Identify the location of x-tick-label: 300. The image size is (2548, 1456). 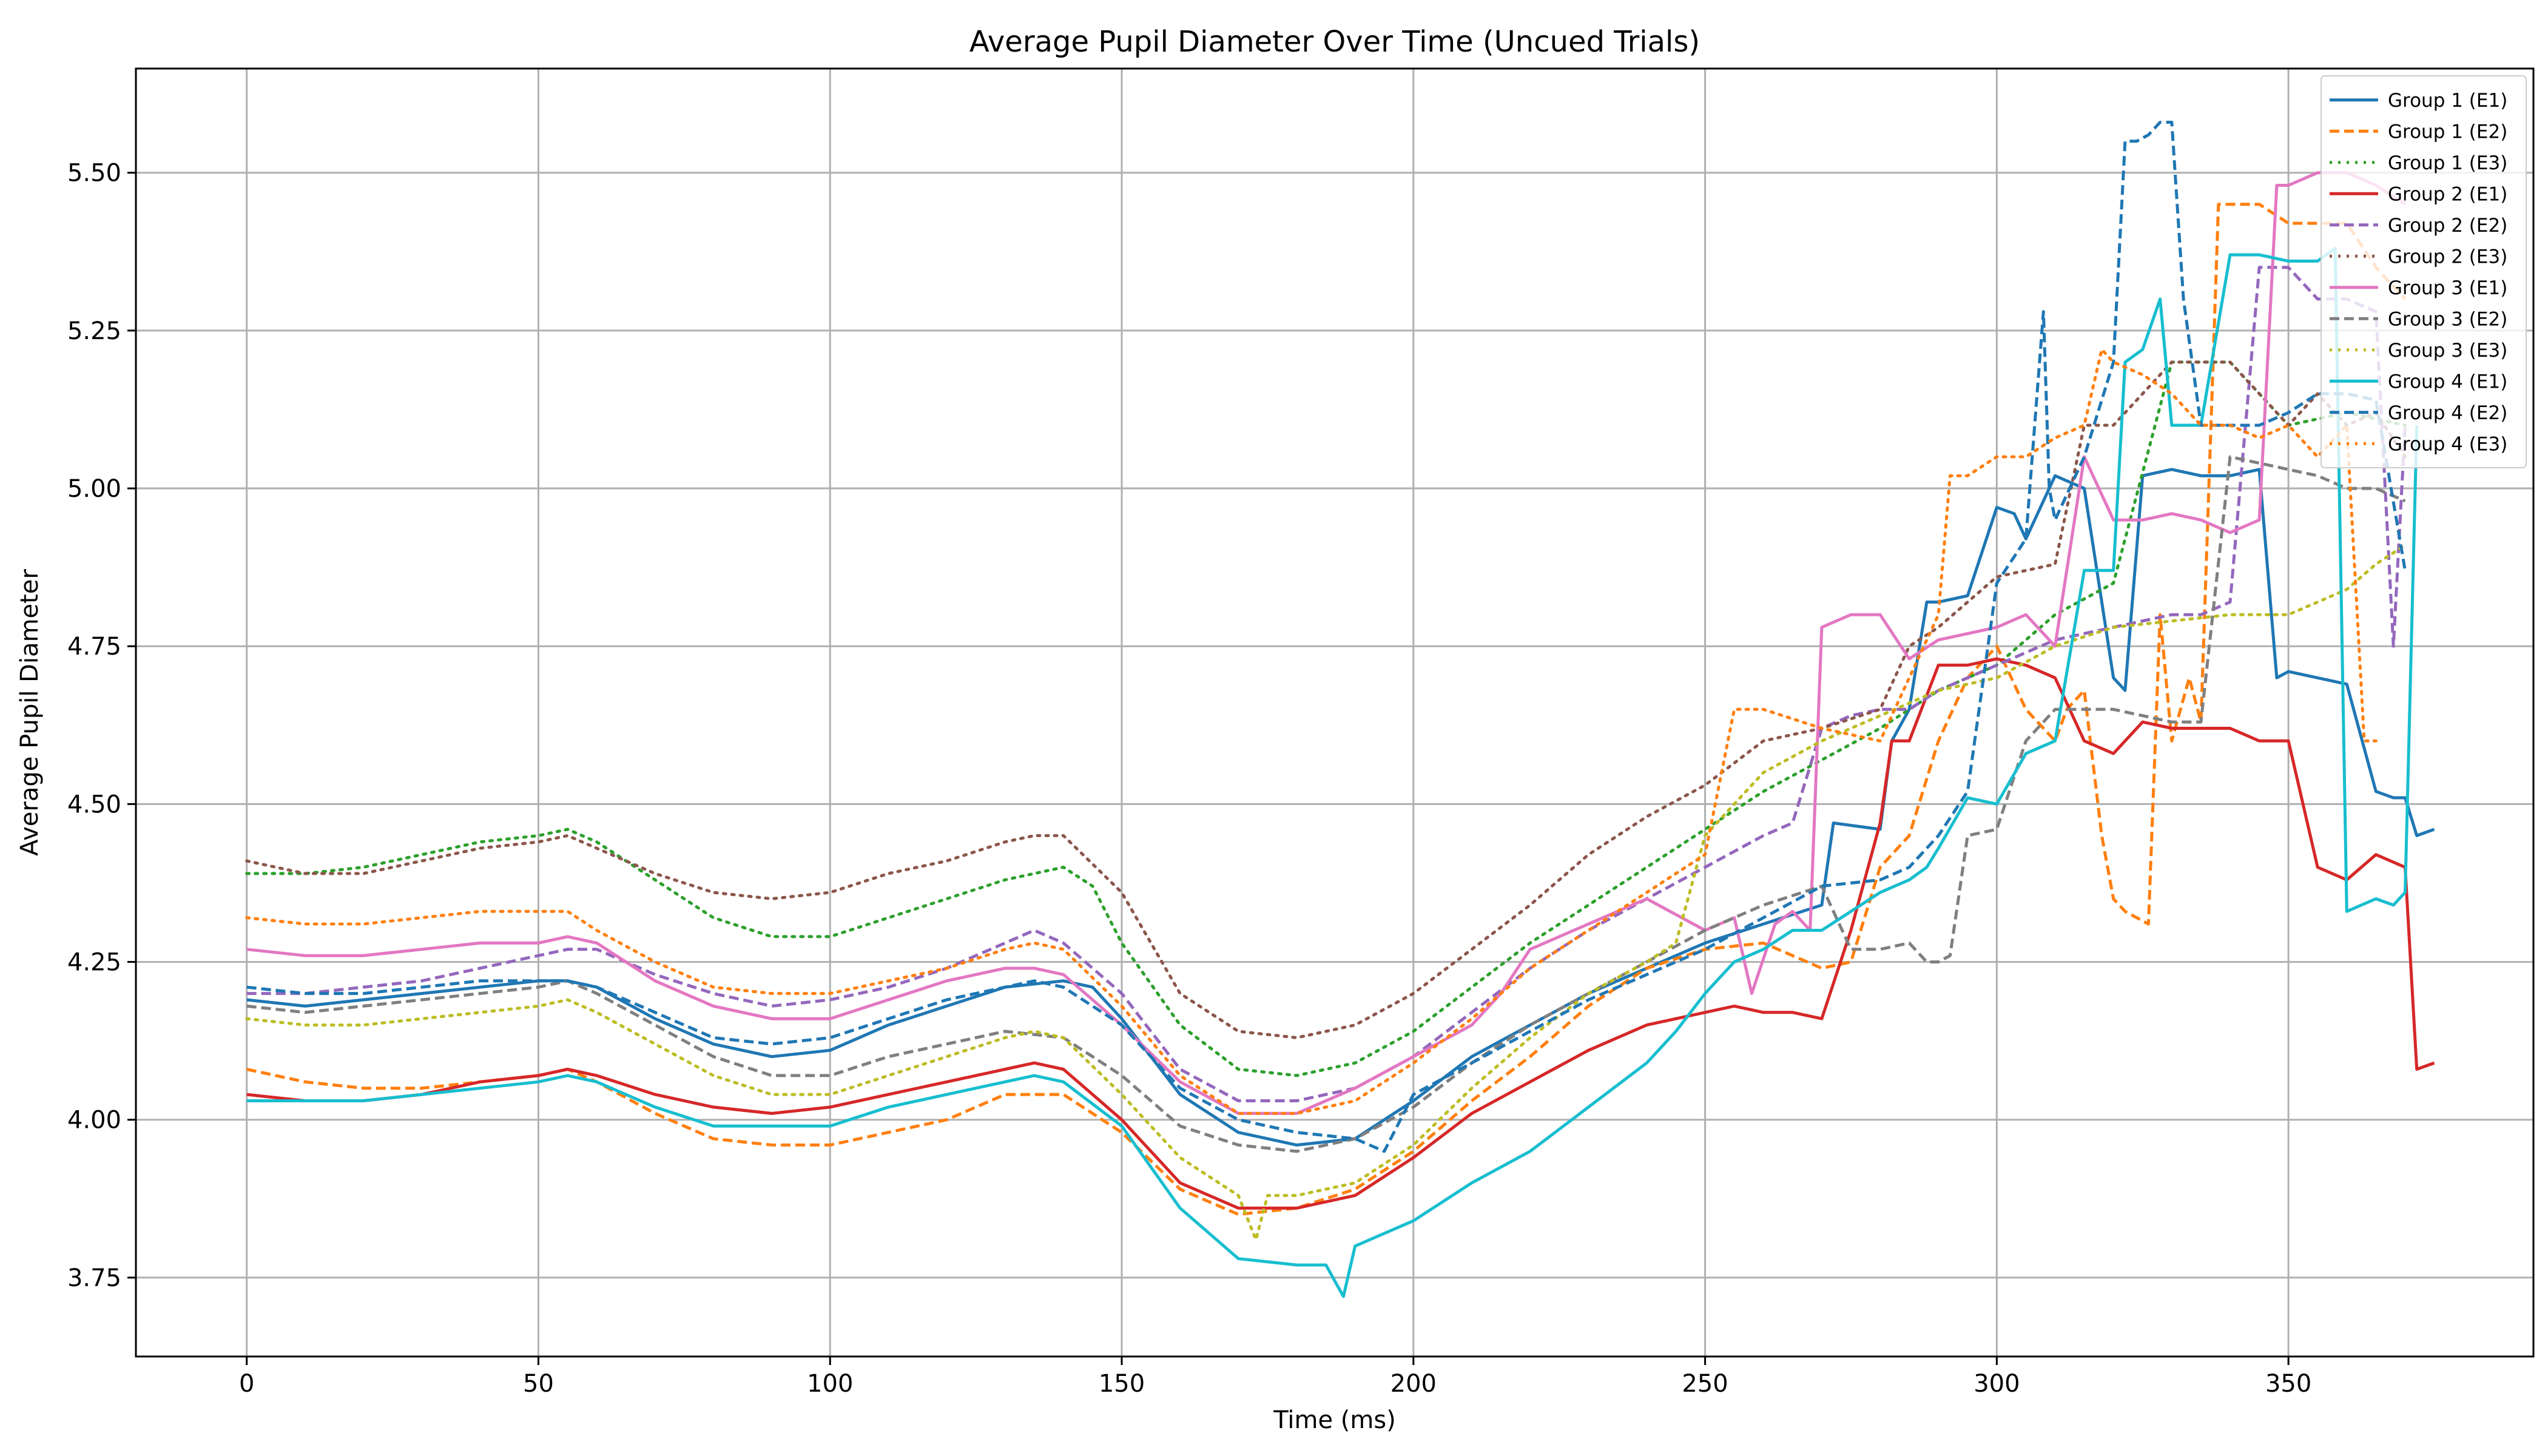
(1996, 1384).